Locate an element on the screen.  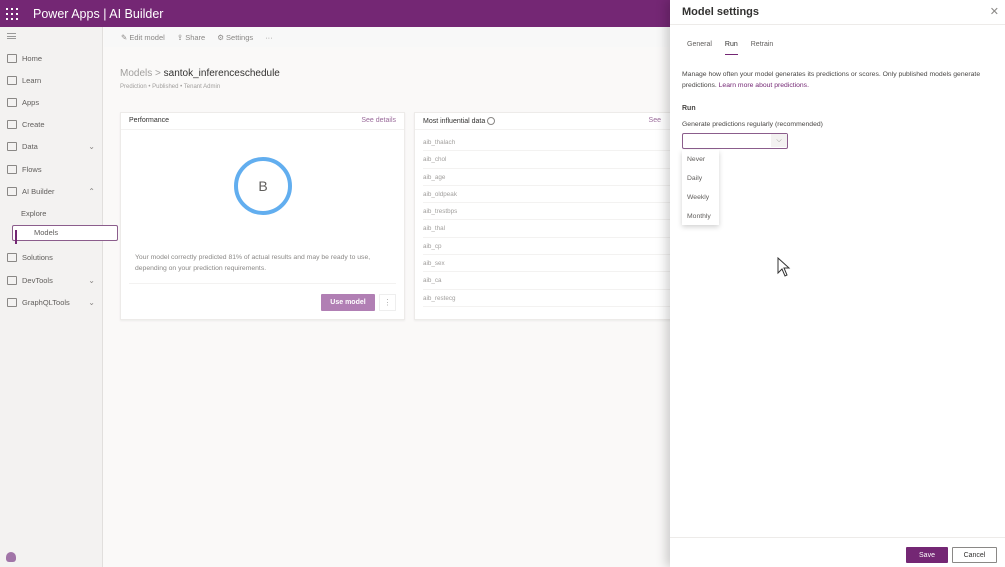
chevron-up-icon: ⌃ is located at coordinates (91, 191).